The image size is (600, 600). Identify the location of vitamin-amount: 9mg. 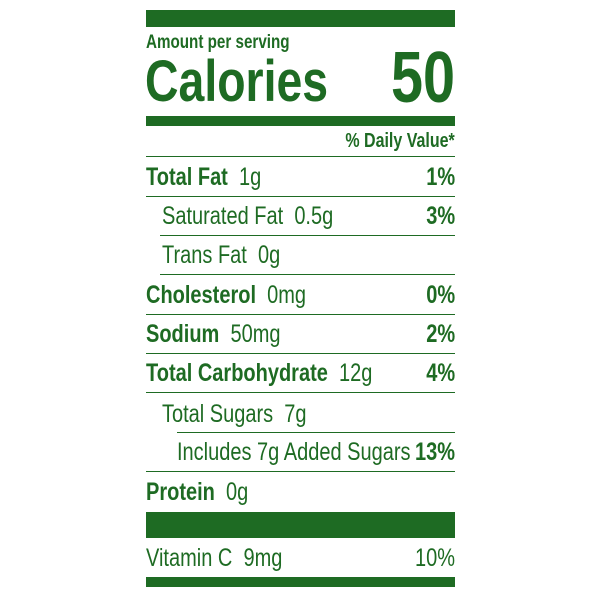
(263, 557).